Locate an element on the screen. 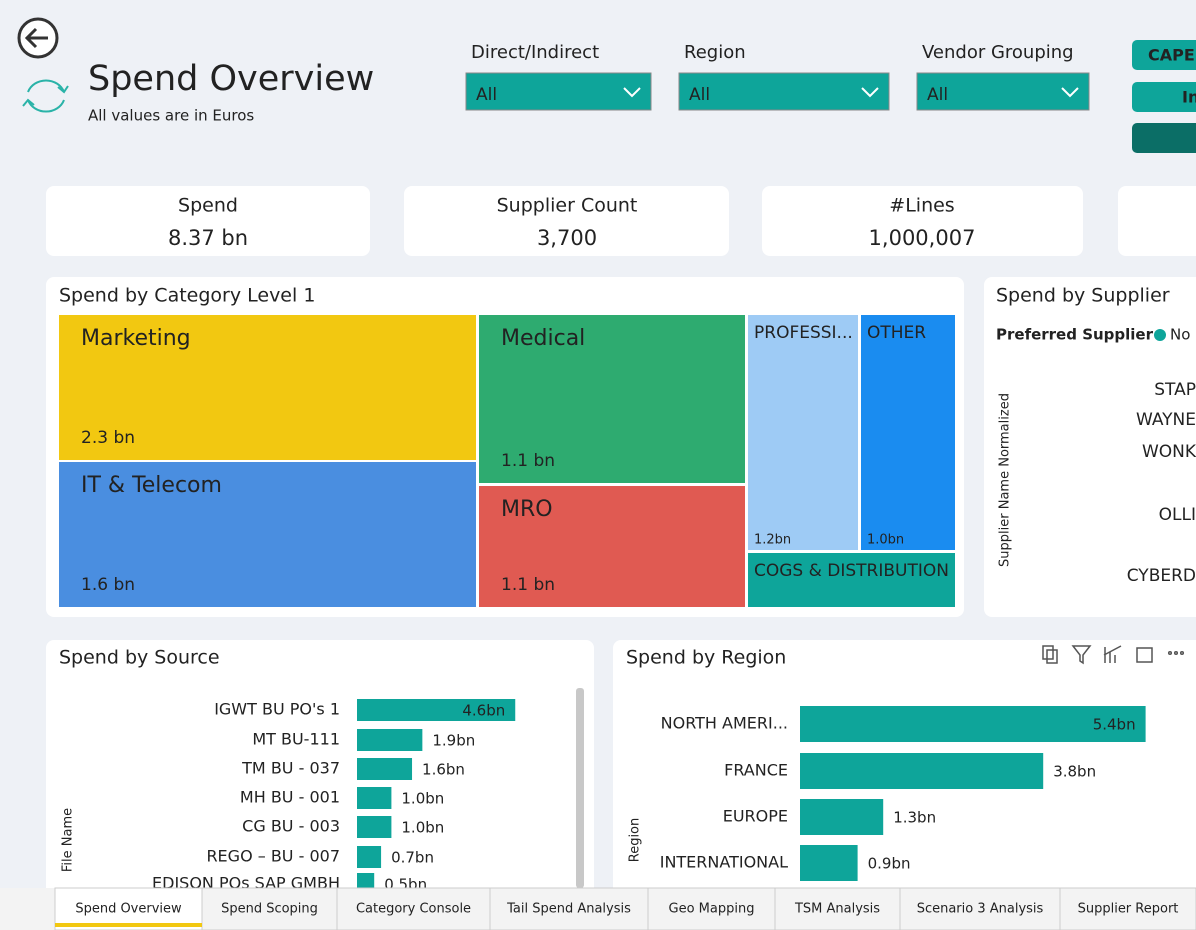  axis-label: Region is located at coordinates (635, 840).